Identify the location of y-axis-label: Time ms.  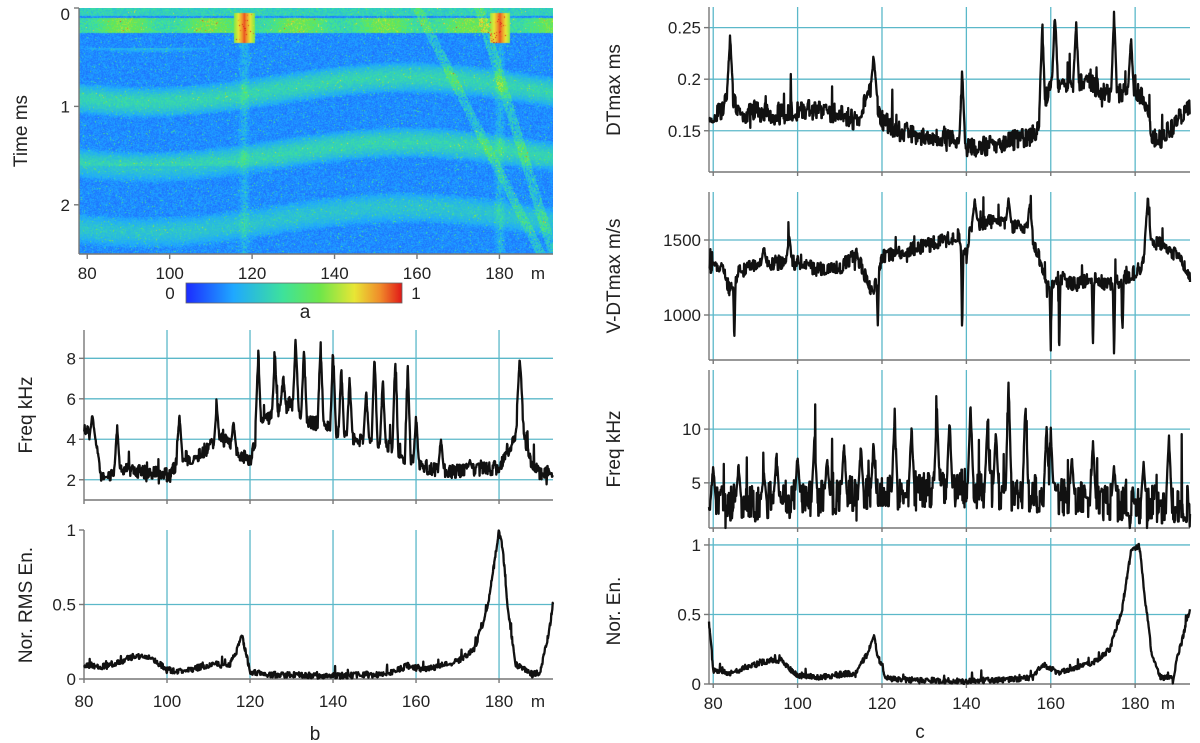
(21, 131).